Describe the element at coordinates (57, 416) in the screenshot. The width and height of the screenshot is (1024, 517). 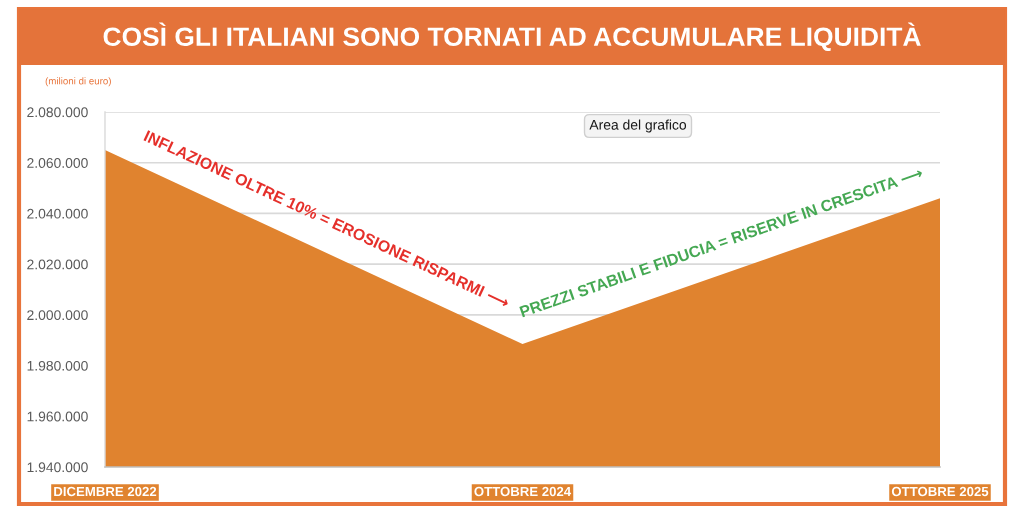
I see `y-tick-label: 1.960.000` at that location.